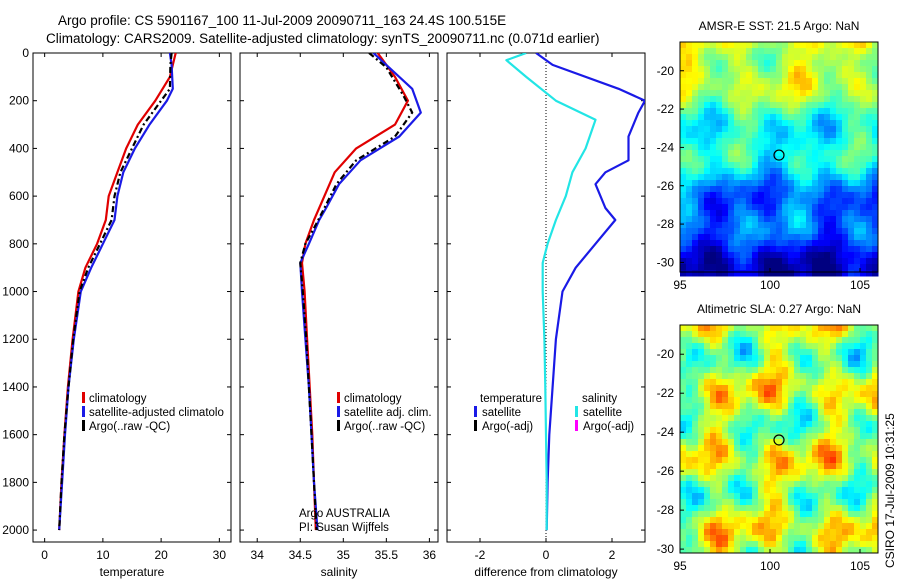  I want to click on map-y-tick-label: -24, so click(666, 147).